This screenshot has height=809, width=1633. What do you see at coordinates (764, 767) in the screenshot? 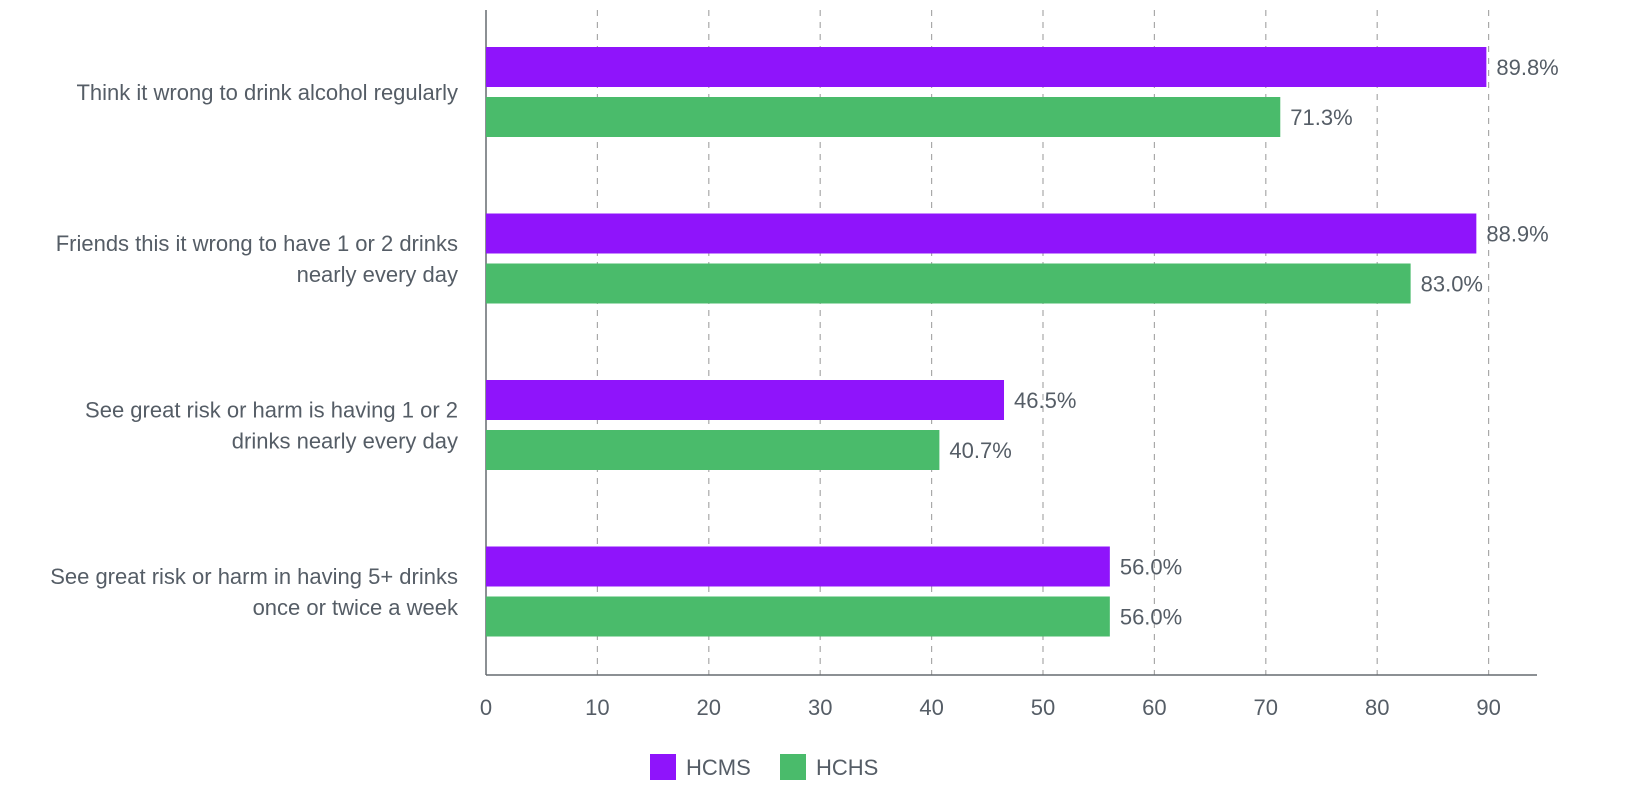
I see `legend: HCMS HCHS` at bounding box center [764, 767].